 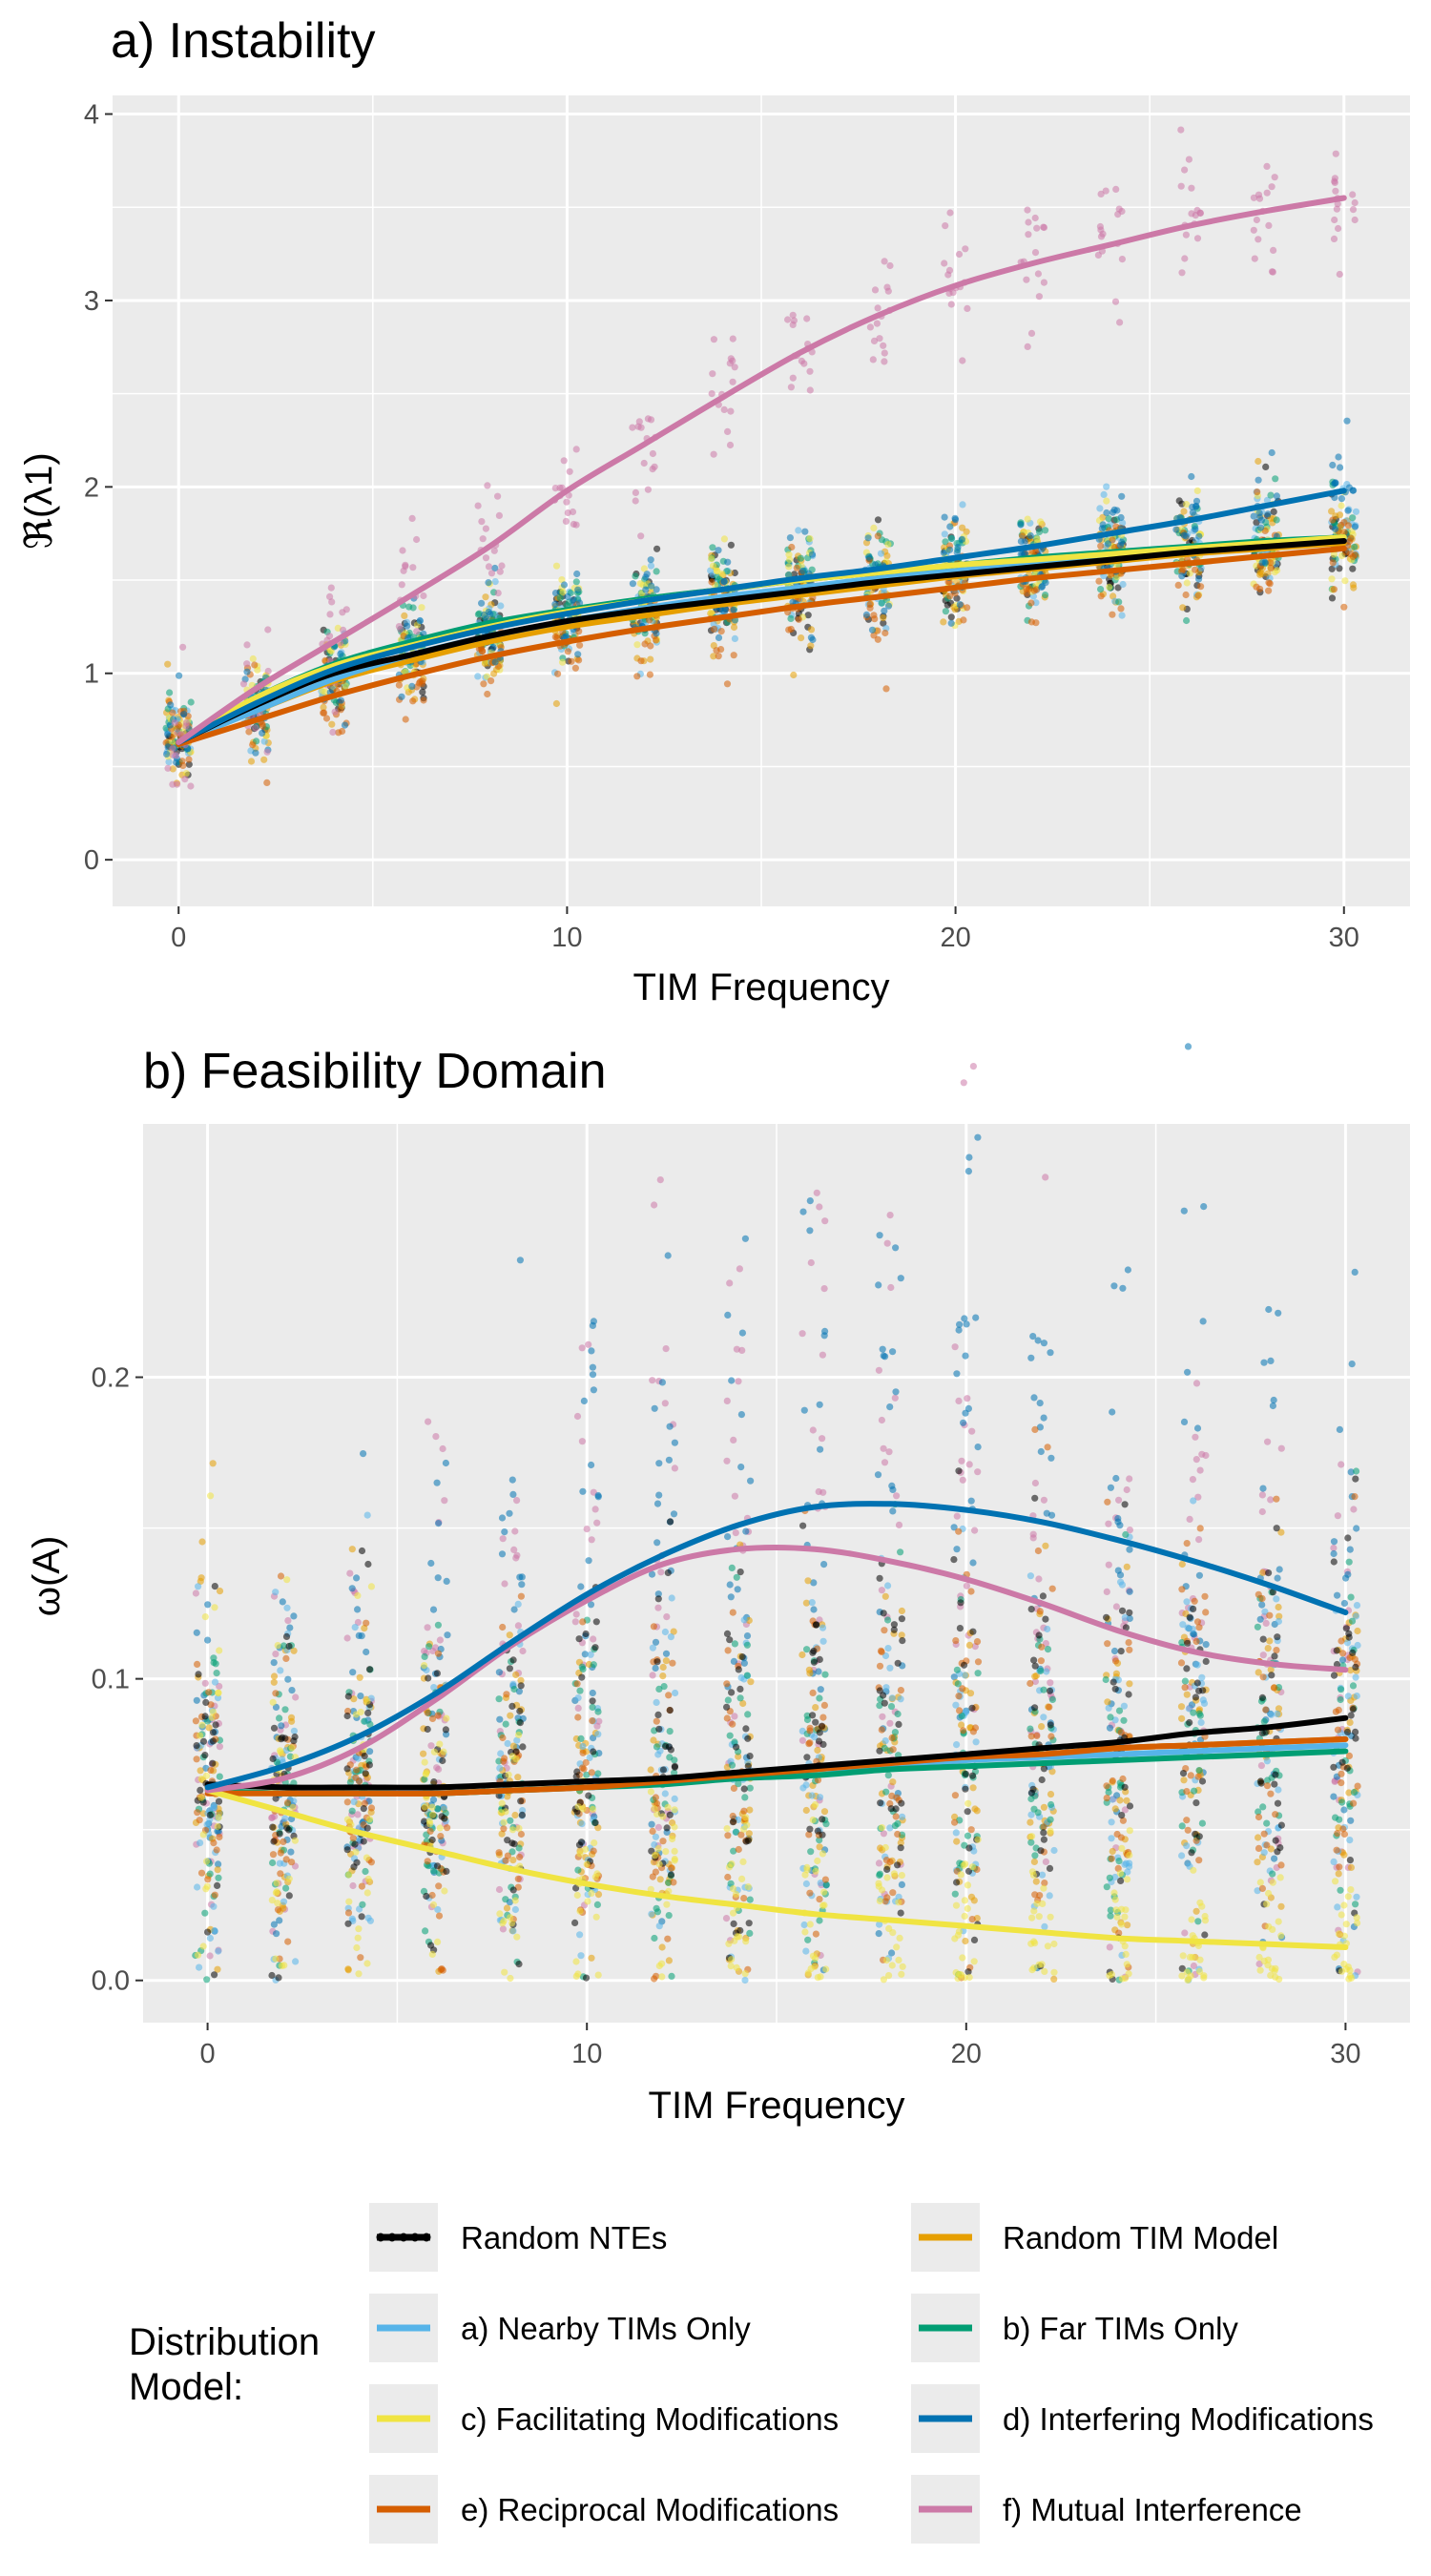 I want to click on legend-label: d) Interfering Modifications, so click(x=1188, y=2419).